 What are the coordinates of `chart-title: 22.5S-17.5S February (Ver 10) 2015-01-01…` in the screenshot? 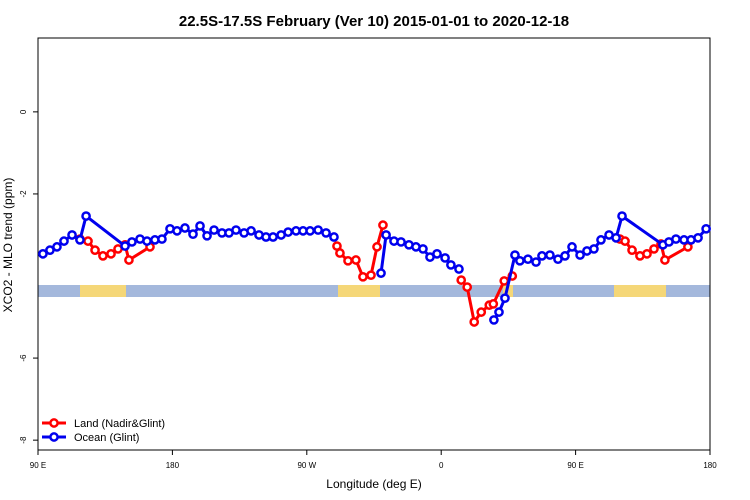 It's located at (374, 21).